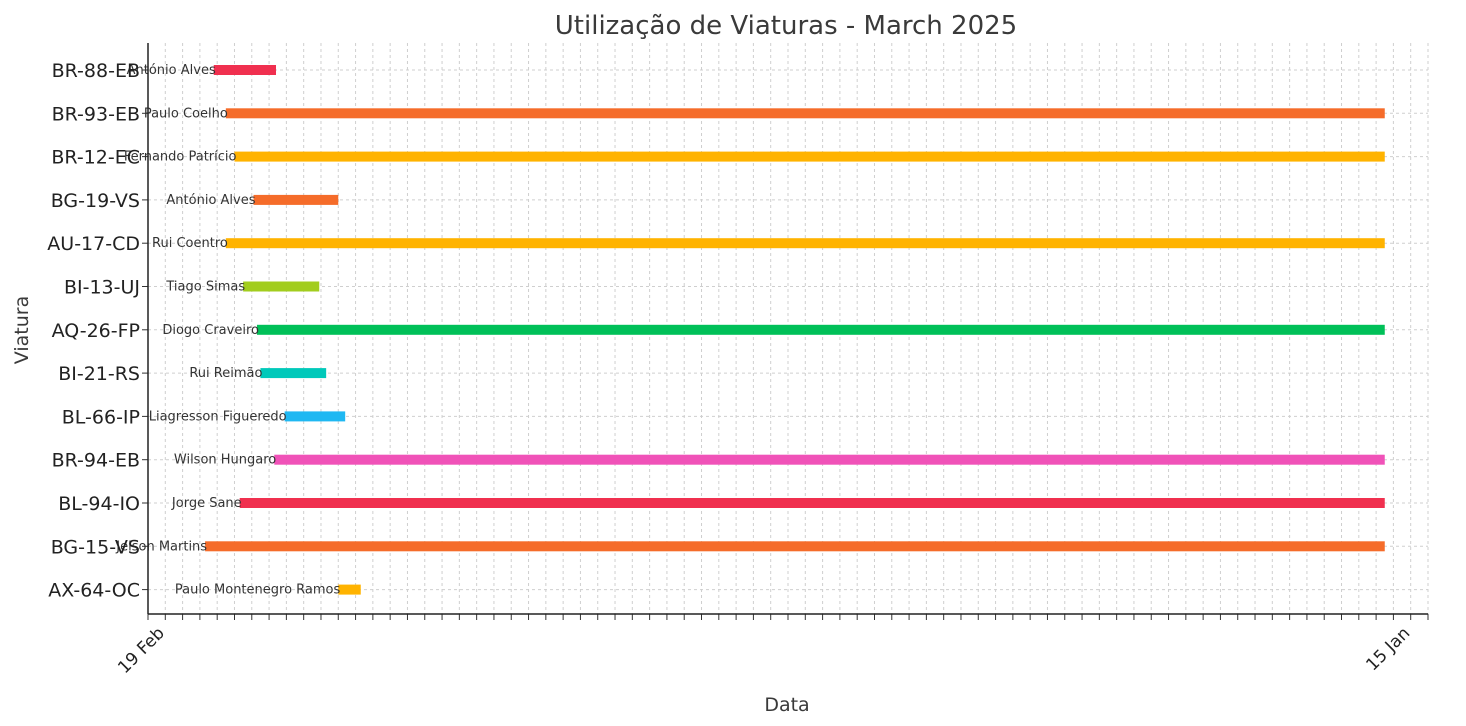 Image resolution: width=1466 pixels, height=726 pixels. Describe the element at coordinates (22, 330) in the screenshot. I see `y-axis-title: Viatura` at that location.